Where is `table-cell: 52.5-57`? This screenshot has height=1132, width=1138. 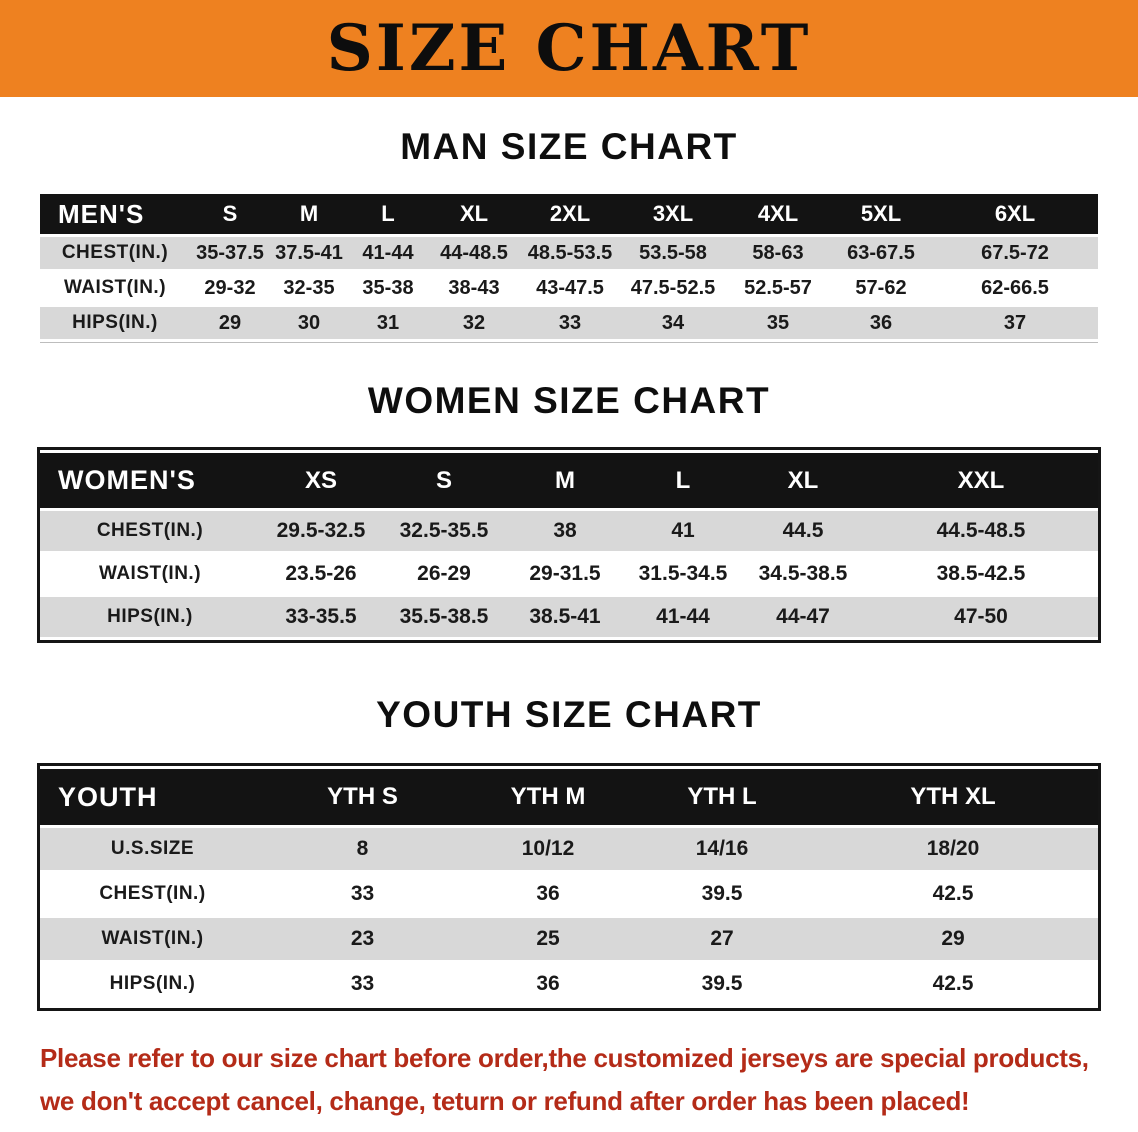
table-cell: 52.5-57 is located at coordinates (778, 288).